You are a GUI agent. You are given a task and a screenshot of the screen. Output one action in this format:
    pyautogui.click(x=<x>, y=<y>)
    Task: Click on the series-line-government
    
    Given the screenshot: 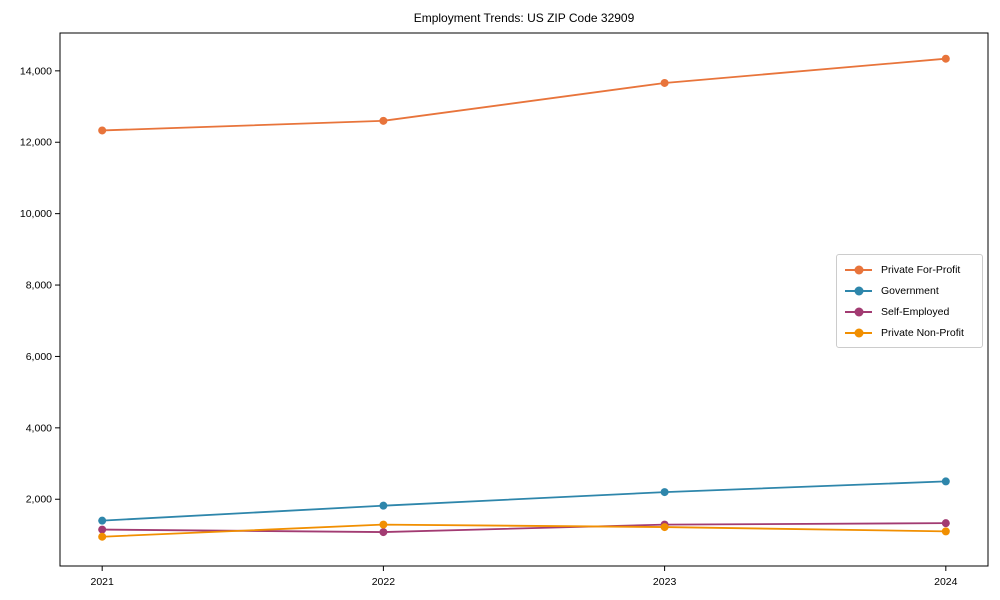 What is the action you would take?
    pyautogui.click(x=524, y=501)
    